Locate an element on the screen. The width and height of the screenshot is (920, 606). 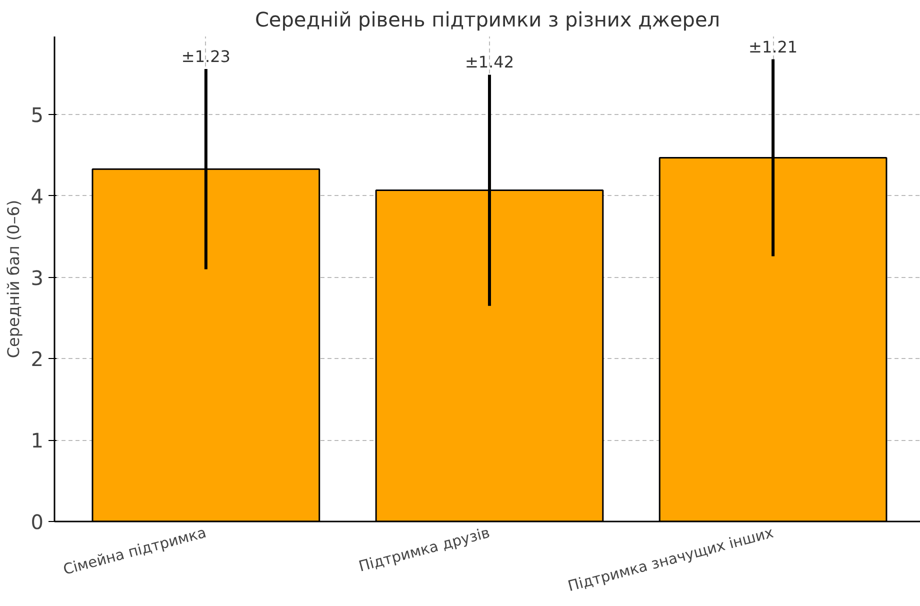
y-tick-label: 0 is located at coordinates (37, 522).